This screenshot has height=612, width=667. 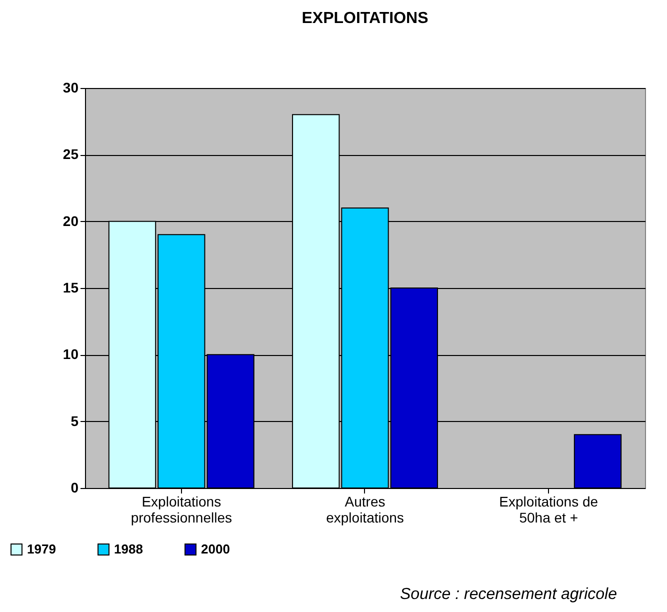 What do you see at coordinates (70, 288) in the screenshot?
I see `y-tick-label: 15` at bounding box center [70, 288].